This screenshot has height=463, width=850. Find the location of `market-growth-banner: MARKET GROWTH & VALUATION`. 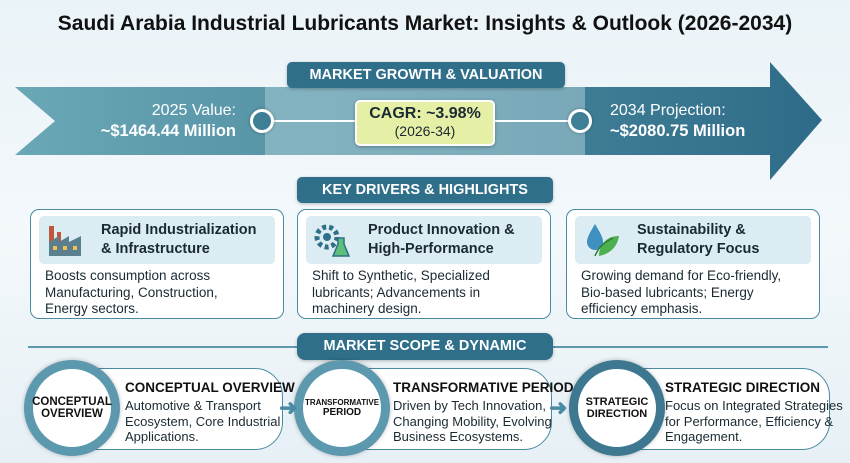

market-growth-banner: MARKET GROWTH & VALUATION is located at coordinates (426, 75).